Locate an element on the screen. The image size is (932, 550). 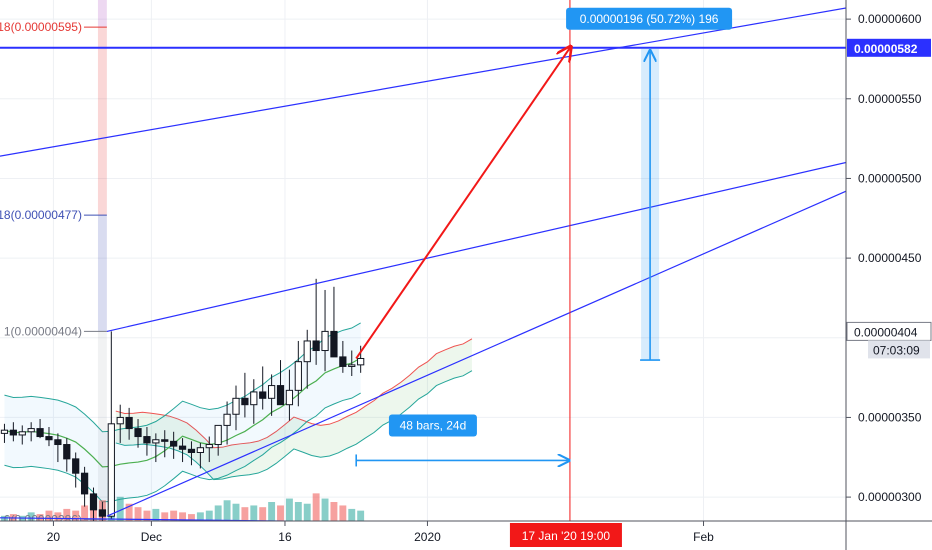
band-upper is located at coordinates (182, 377).